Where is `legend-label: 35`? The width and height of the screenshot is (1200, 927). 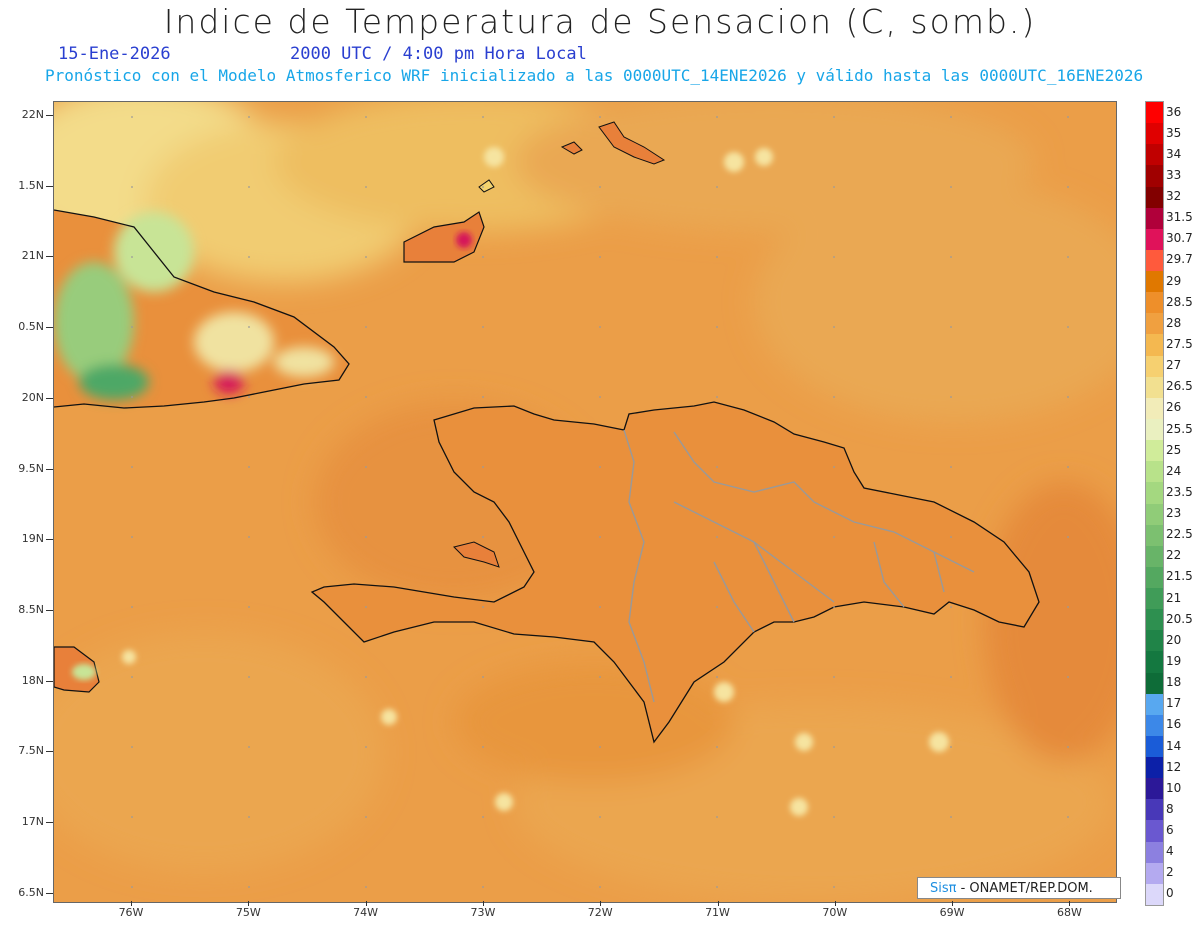
legend-label: 35 is located at coordinates (1174, 132).